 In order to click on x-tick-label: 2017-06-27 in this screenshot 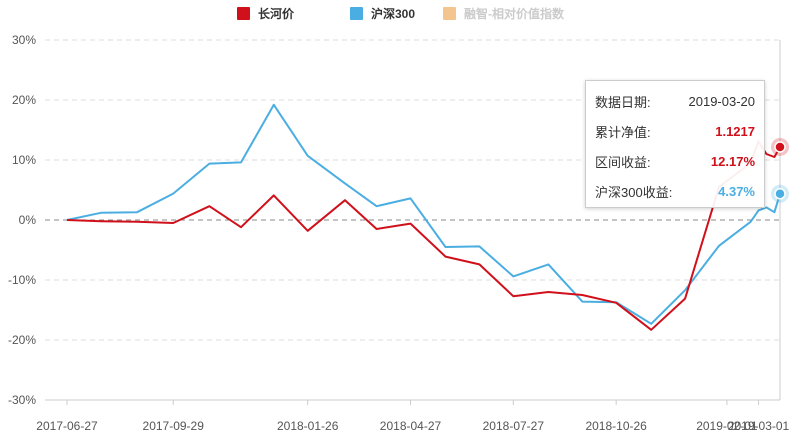, I will do `click(67, 426)`.